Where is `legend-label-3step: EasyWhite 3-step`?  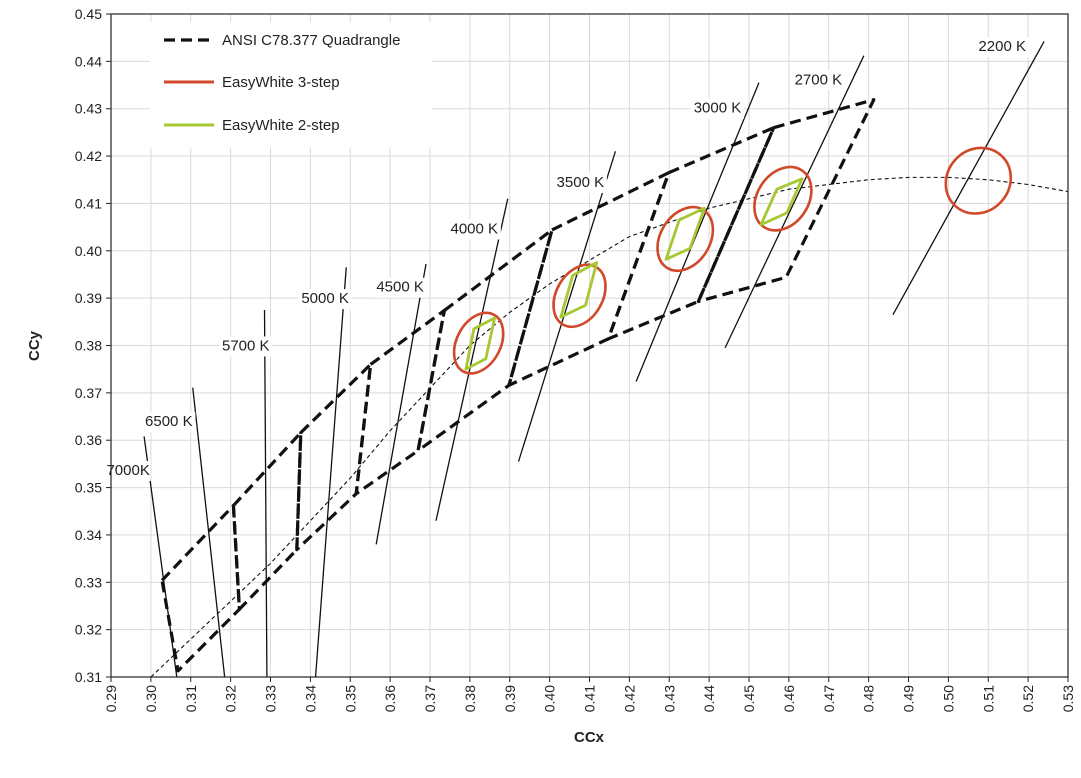
legend-label-3step: EasyWhite 3-step is located at coordinates (281, 82).